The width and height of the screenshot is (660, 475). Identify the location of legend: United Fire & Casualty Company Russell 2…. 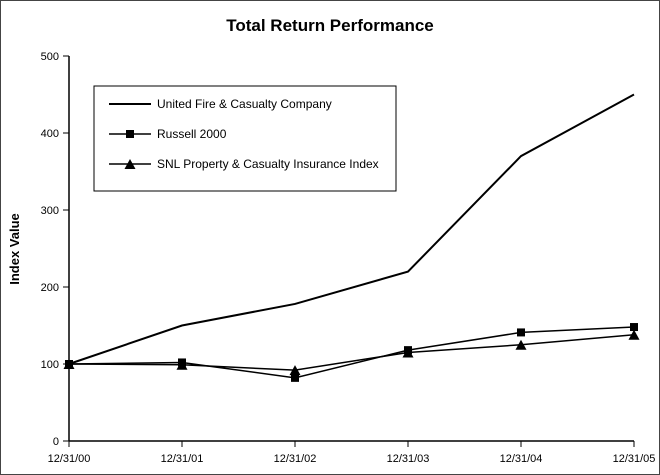
(245, 138).